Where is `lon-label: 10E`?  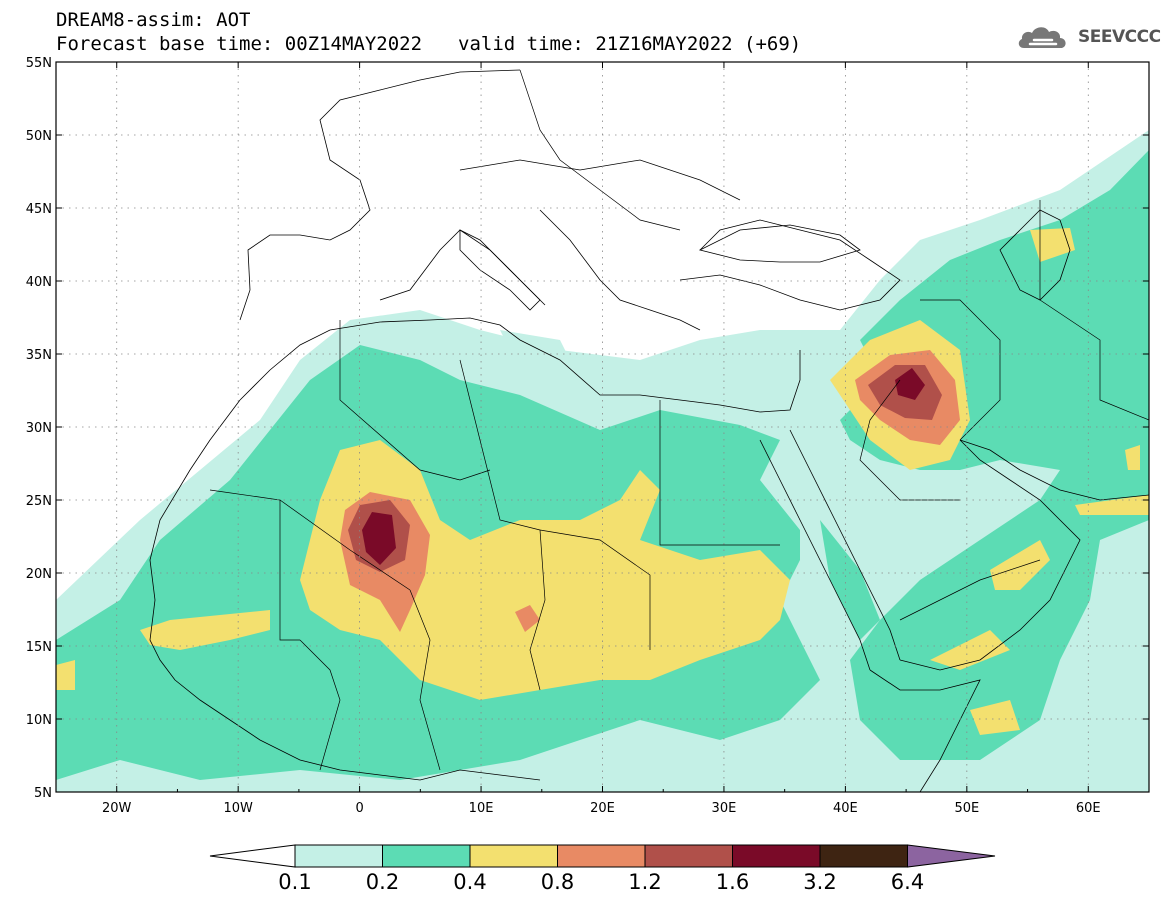
lon-label: 10E is located at coordinates (481, 808).